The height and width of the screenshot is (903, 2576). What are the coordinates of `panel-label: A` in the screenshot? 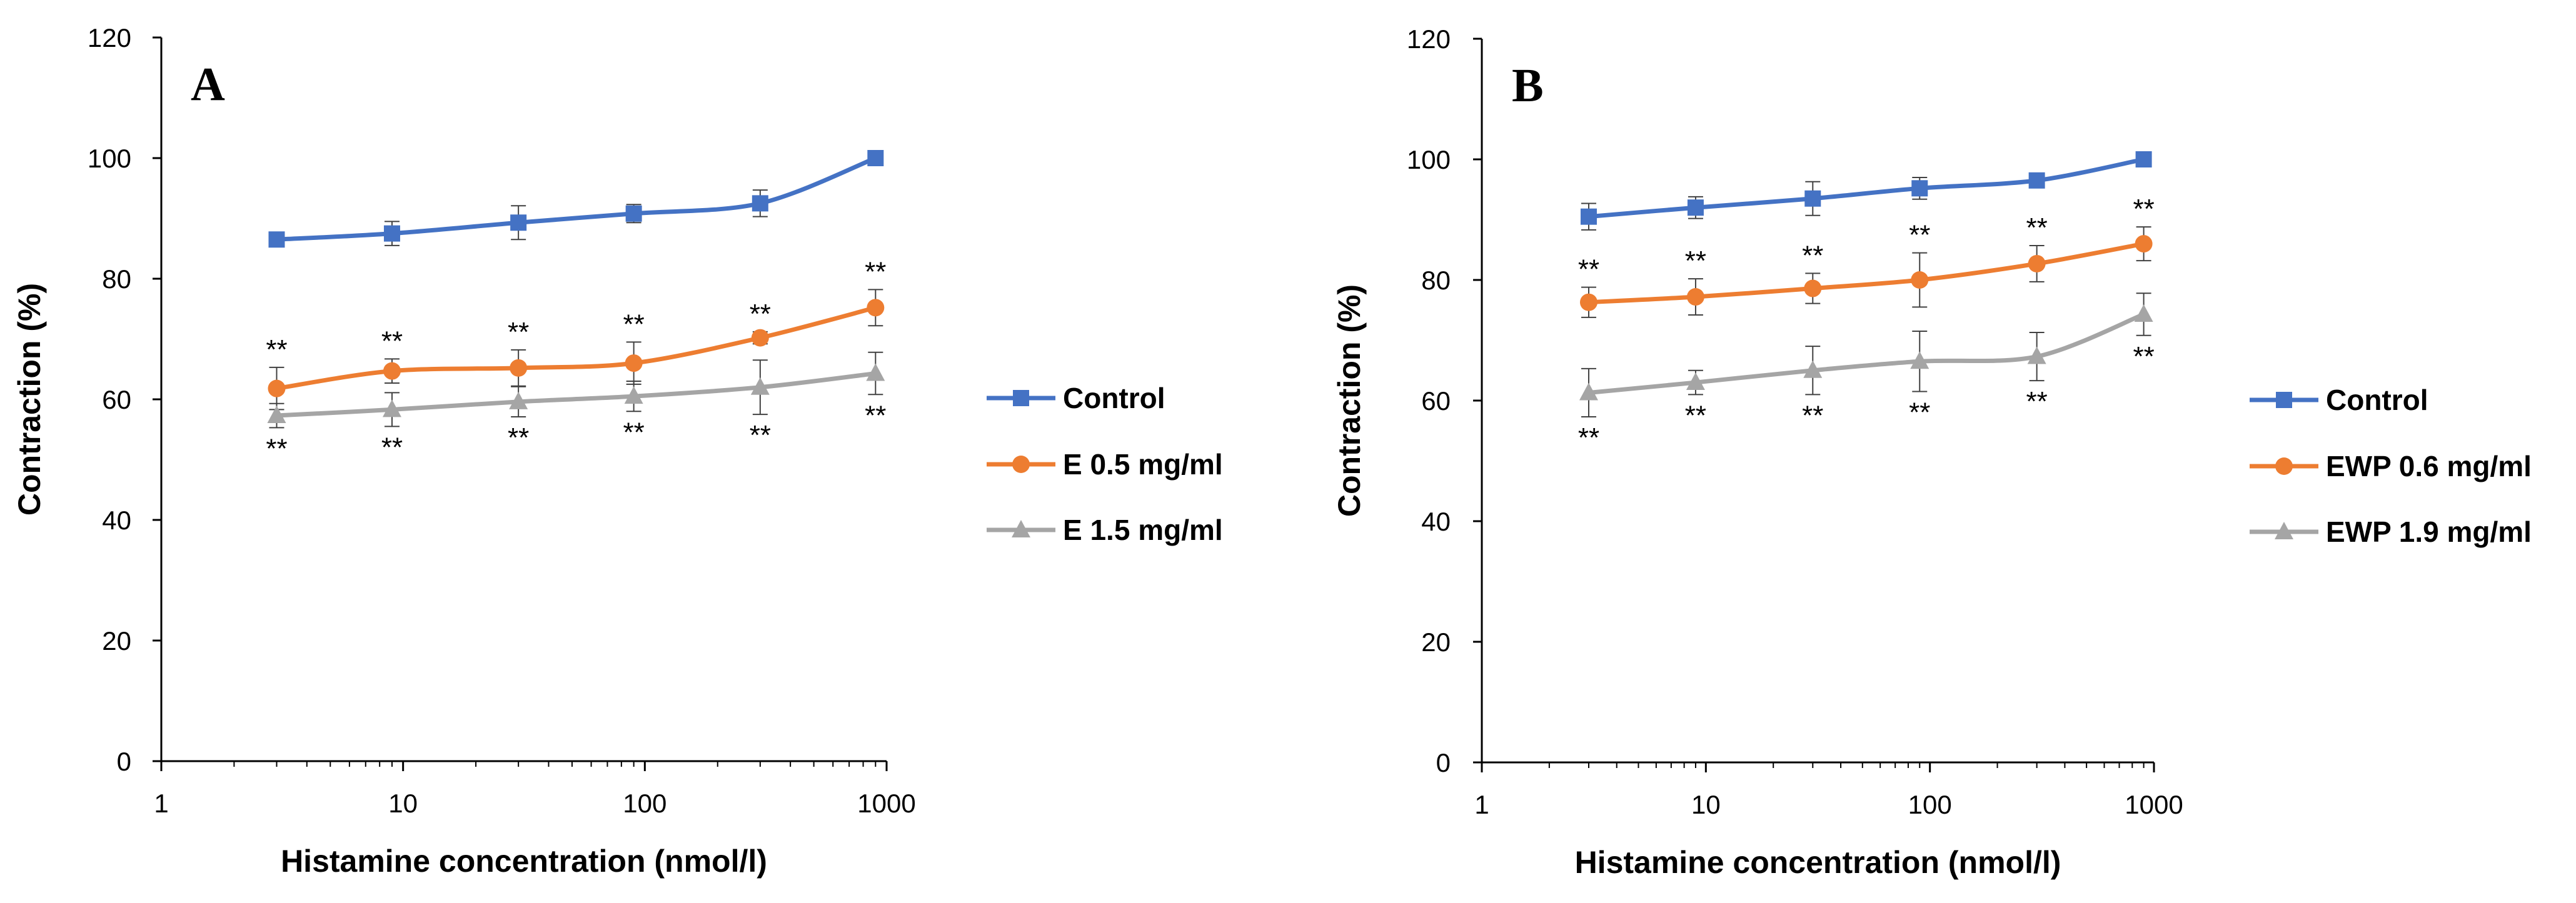 It's located at (208, 85).